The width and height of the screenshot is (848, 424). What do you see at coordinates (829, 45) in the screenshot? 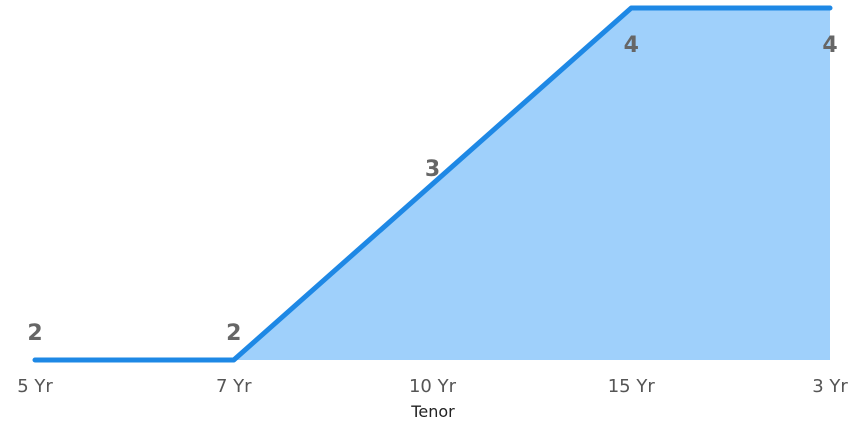
I see `data-label-3-yr: 4` at bounding box center [829, 45].